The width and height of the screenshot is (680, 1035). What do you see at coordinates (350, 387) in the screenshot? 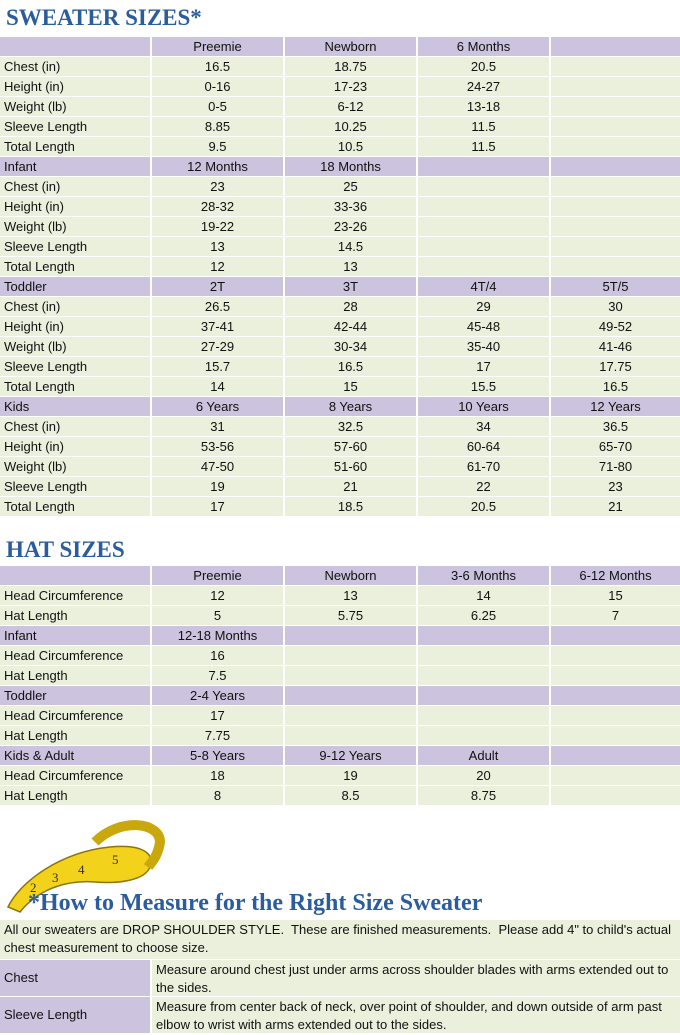
I see `size-value: 15` at bounding box center [350, 387].